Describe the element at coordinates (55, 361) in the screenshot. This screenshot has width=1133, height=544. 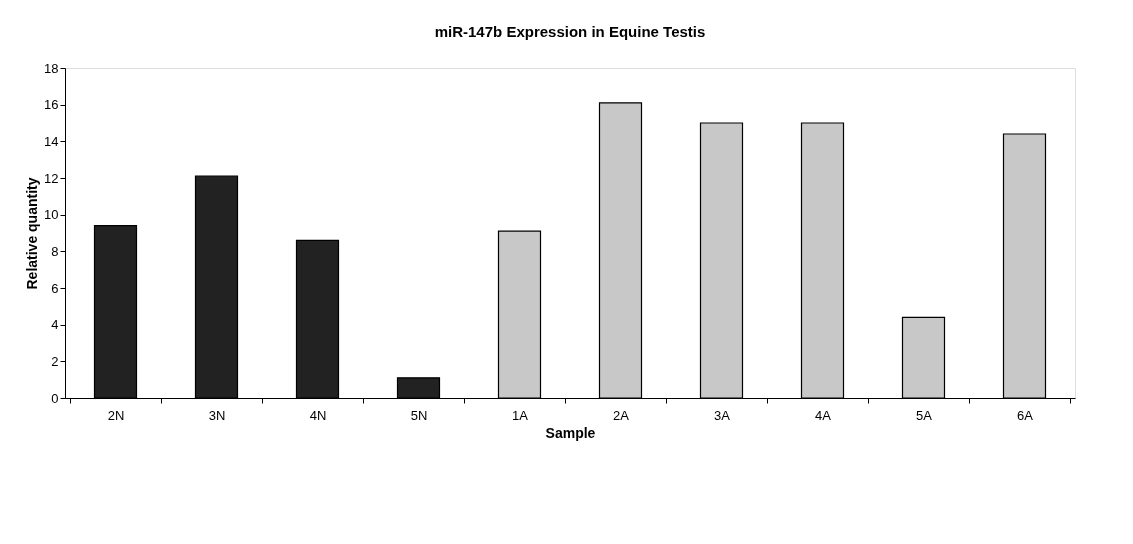
I see `y-tick-label: 2` at that location.